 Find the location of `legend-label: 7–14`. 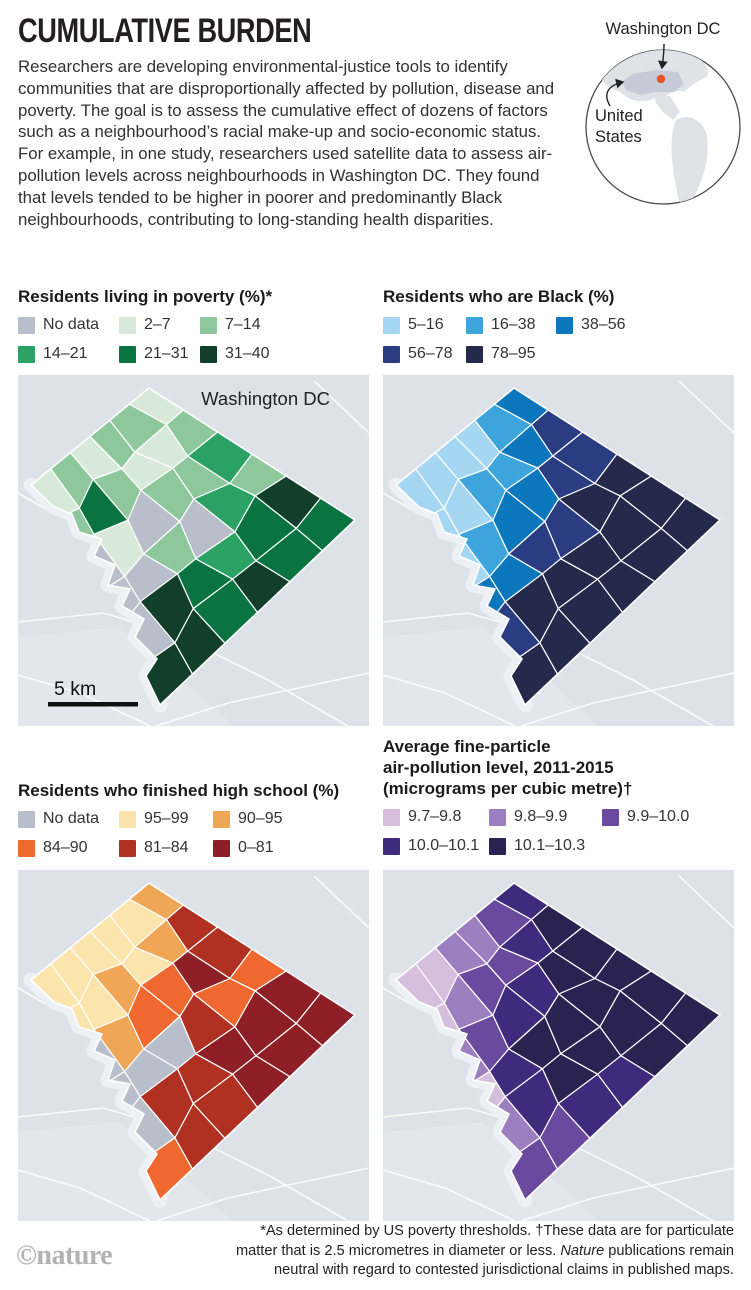

legend-label: 7–14 is located at coordinates (243, 324).